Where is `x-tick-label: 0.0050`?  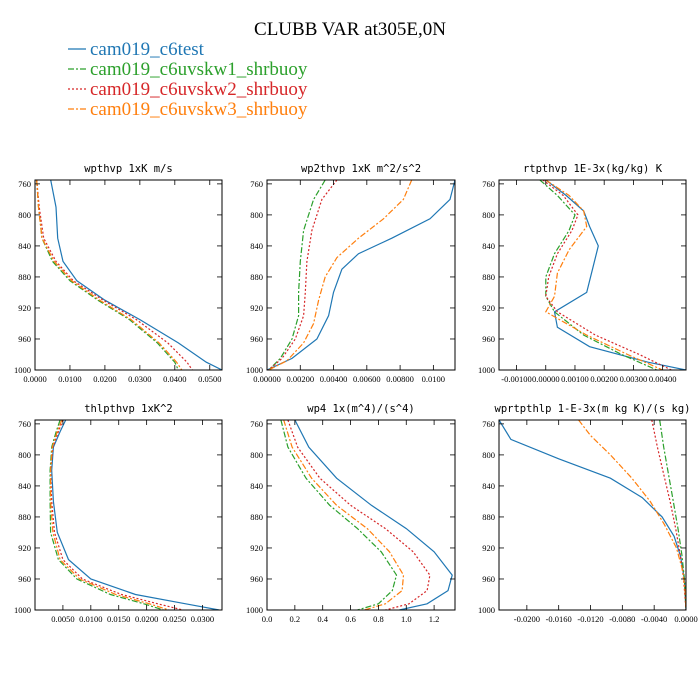
x-tick-label: 0.0050 is located at coordinates (62, 619).